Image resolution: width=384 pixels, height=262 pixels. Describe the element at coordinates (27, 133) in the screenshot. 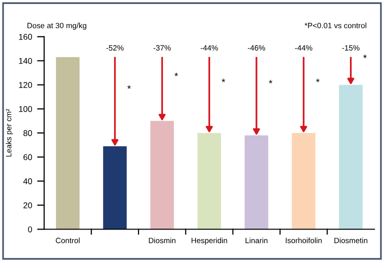

I see `y-tick-label: 80` at that location.